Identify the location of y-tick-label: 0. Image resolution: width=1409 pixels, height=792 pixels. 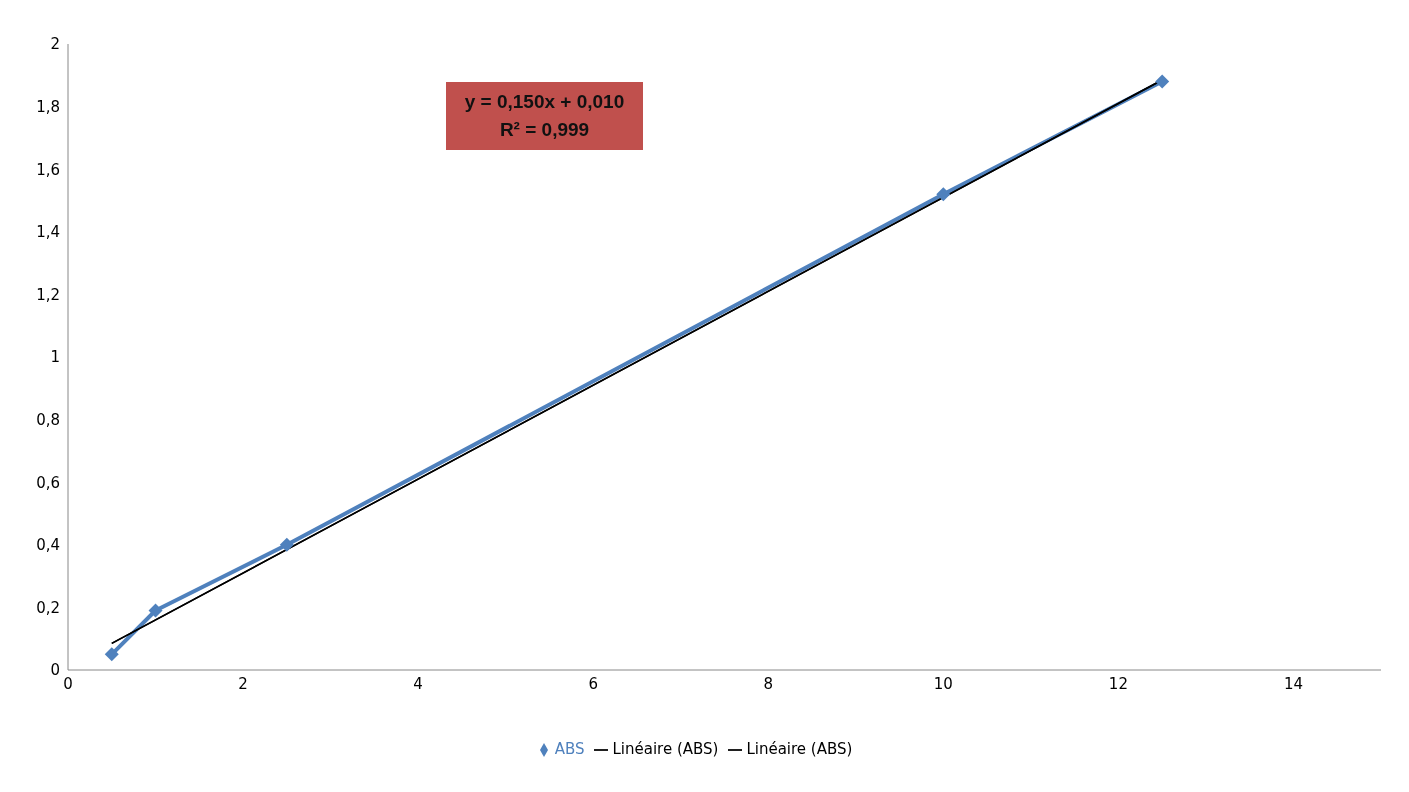
(55, 670).